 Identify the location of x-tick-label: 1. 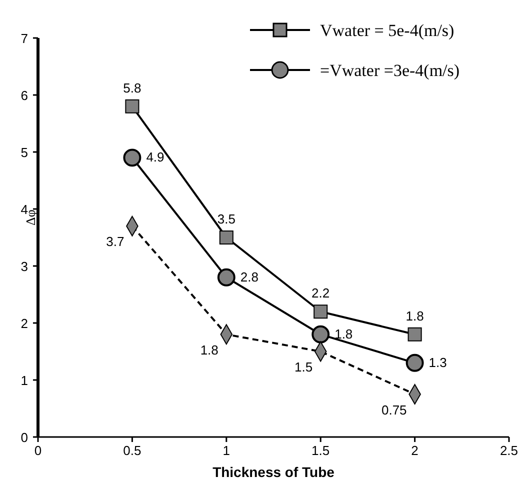
(226, 450).